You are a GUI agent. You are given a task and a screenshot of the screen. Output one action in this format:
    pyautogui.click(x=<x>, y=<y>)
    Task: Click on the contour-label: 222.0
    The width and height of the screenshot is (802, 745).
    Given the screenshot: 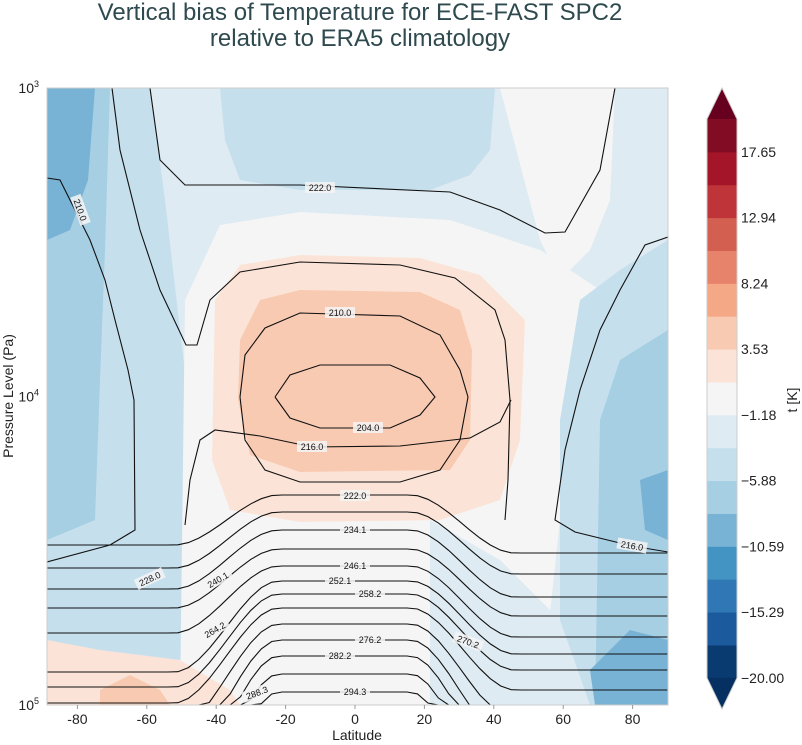 What is the action you would take?
    pyautogui.click(x=320, y=188)
    